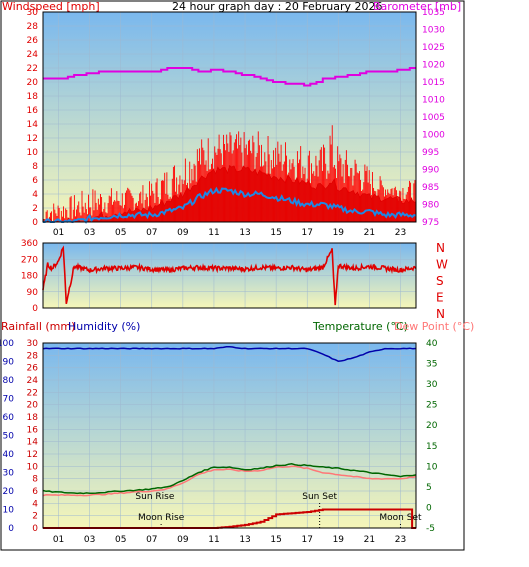  I want to click on windspeed-axis-label: Windspeed [mph], so click(51, 6).